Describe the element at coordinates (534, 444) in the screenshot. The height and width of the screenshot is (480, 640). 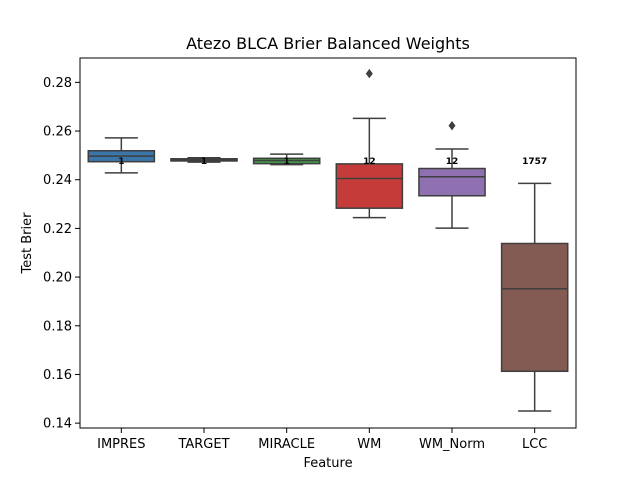
I see `x-tick-label: LCC` at that location.